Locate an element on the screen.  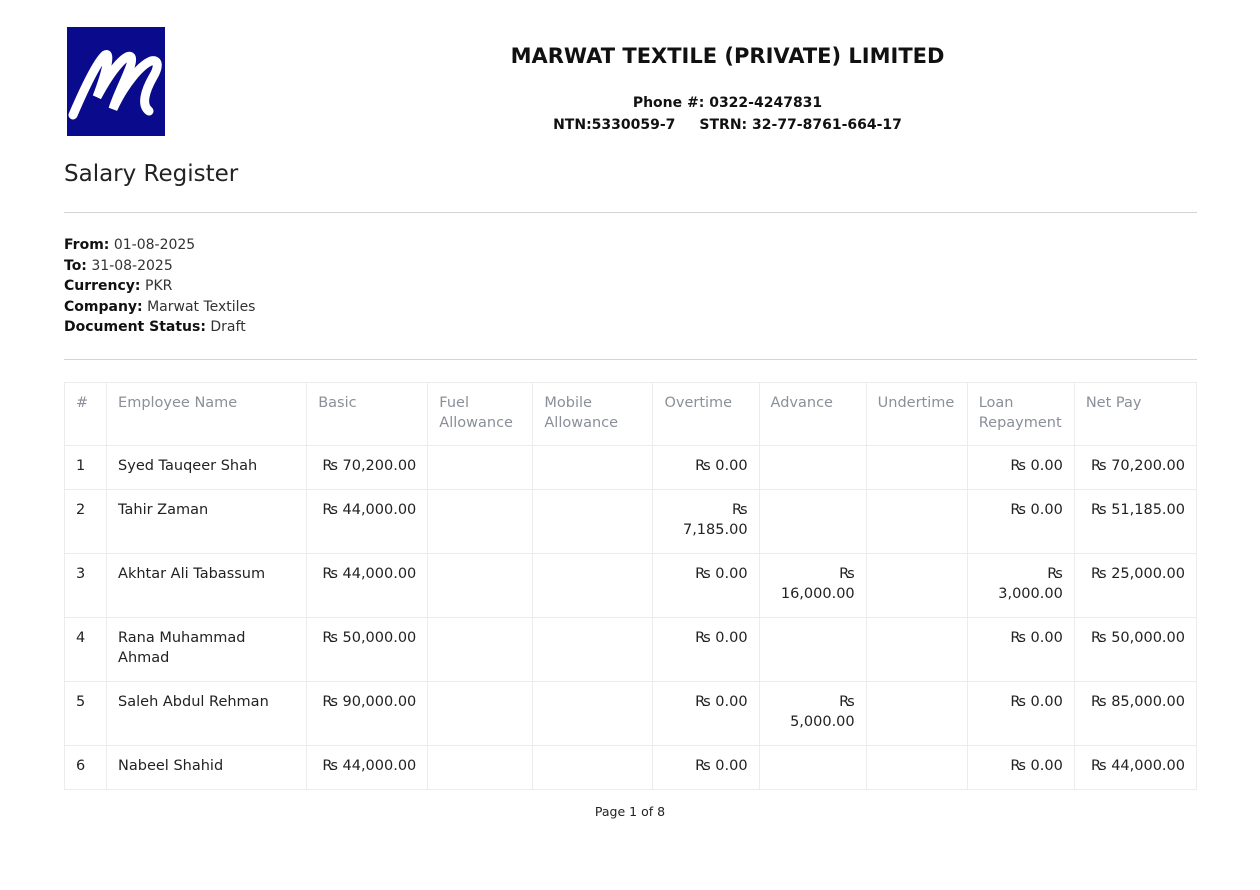
table-cell: Tahir Zaman is located at coordinates (207, 521).